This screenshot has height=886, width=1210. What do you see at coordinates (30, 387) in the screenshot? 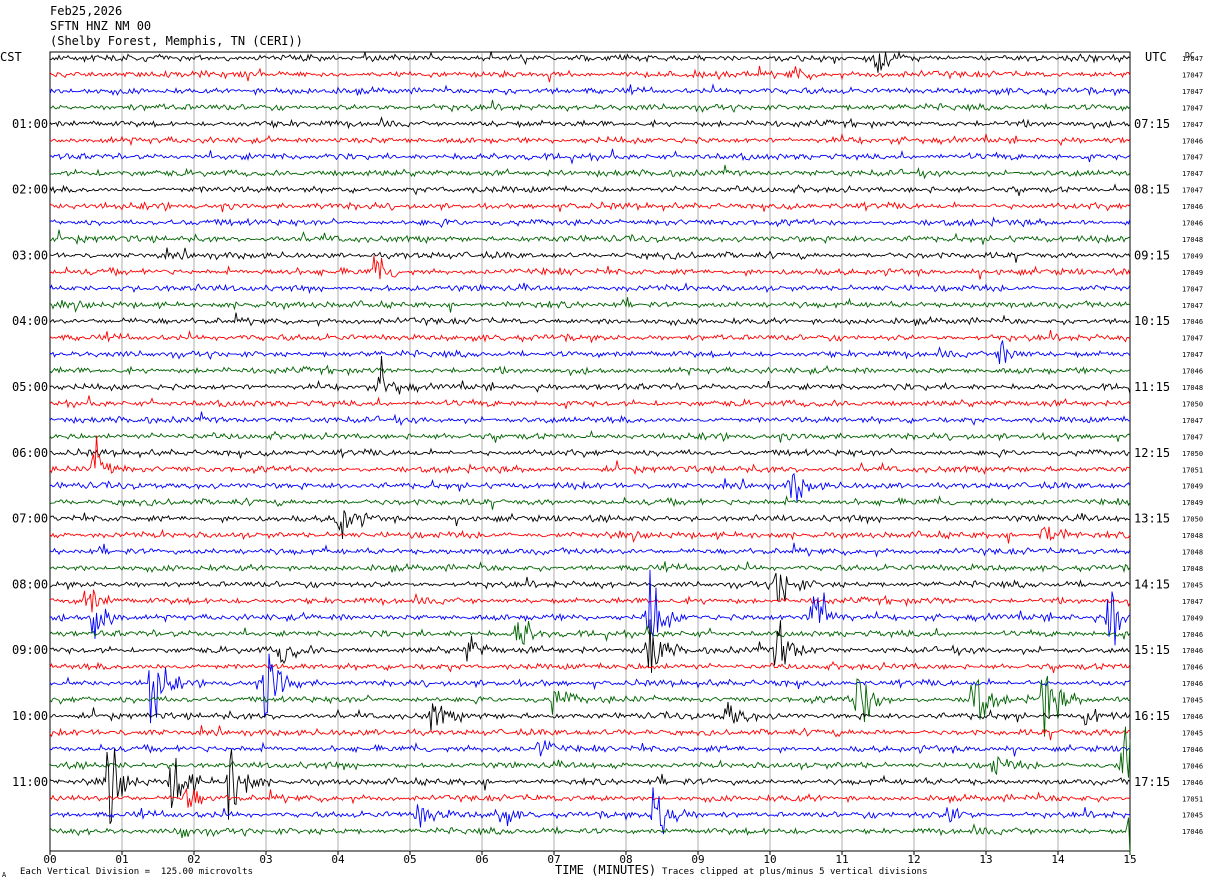
I see `left-hour-label: 05:00` at bounding box center [30, 387].